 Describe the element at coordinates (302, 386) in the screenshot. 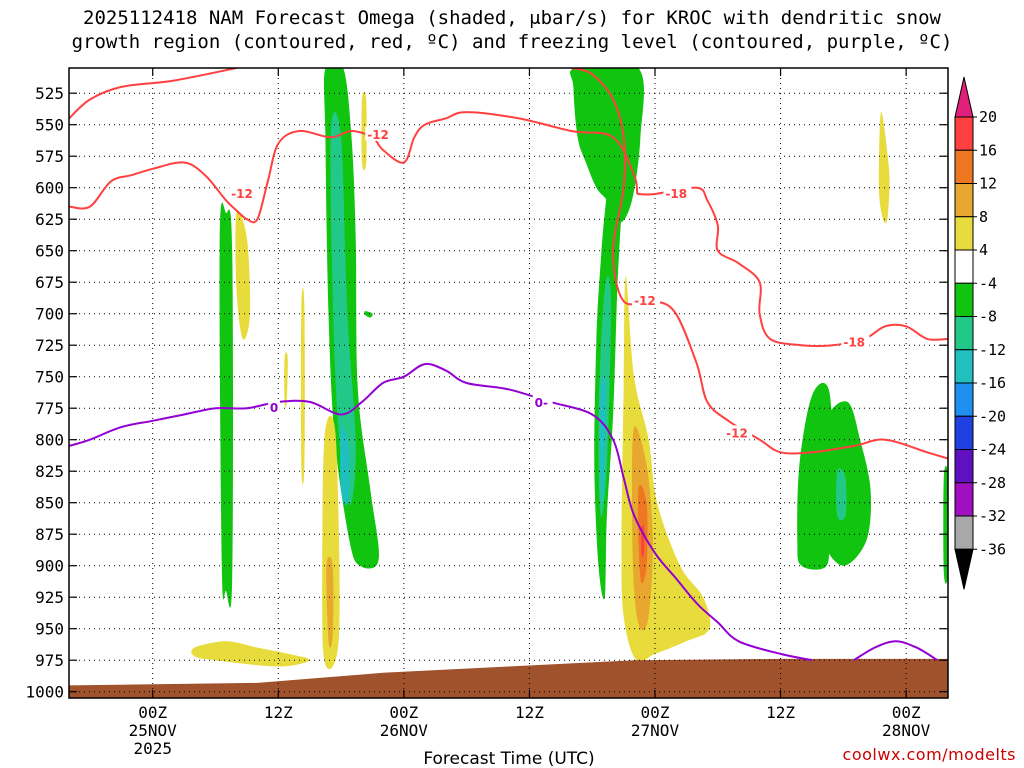

I see `omega-region-yellow-streak-a` at that location.